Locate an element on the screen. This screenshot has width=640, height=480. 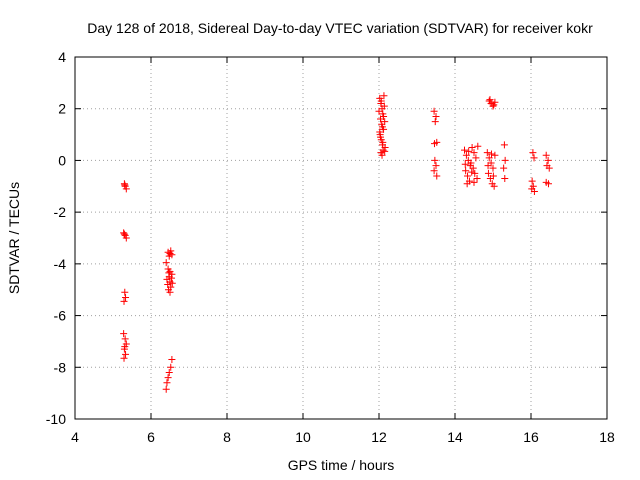
x-tick-label: 12 is located at coordinates (379, 437).